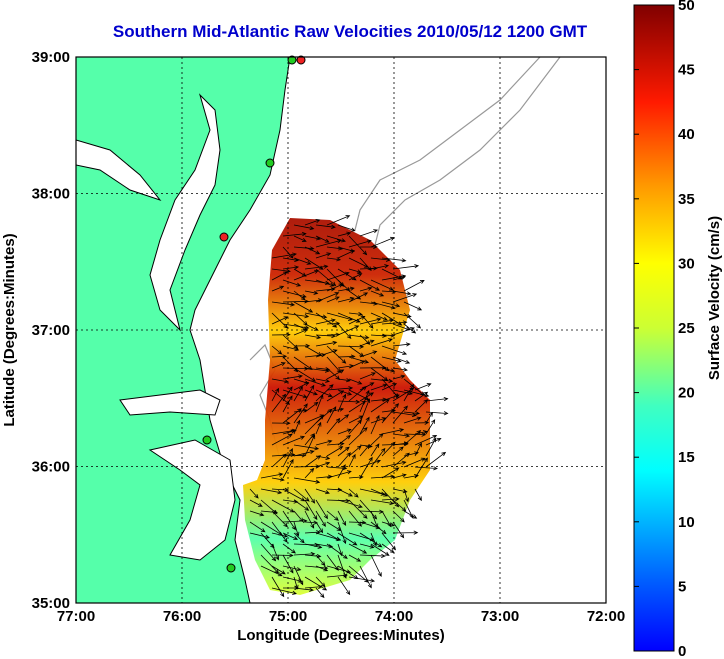  Describe the element at coordinates (51, 603) in the screenshot. I see `y-tick-label: 35:00` at that location.